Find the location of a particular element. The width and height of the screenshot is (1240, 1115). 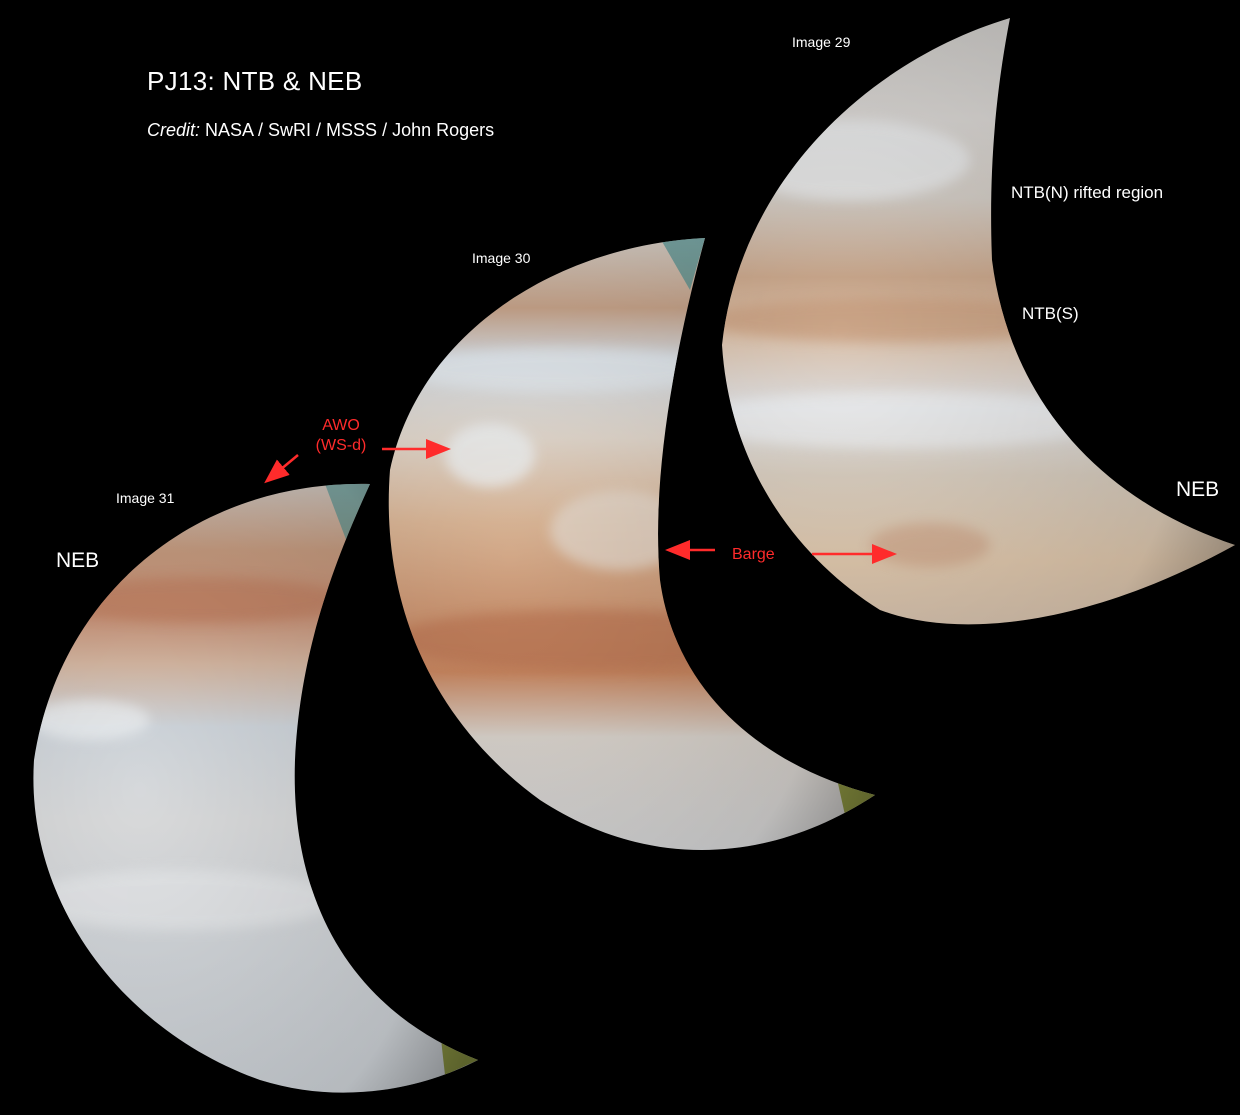

ntb-s-label: NTB(S) is located at coordinates (1050, 313).